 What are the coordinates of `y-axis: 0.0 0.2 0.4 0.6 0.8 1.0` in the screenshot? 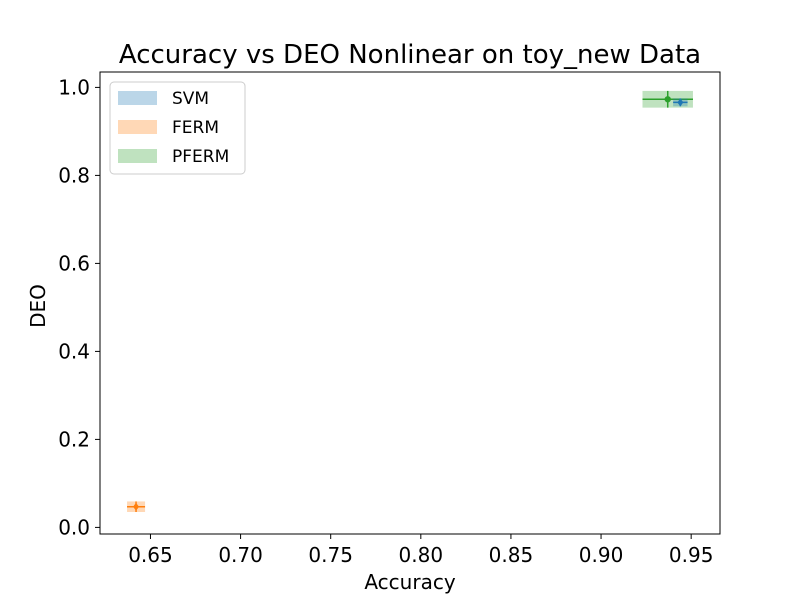 It's located at (79, 307).